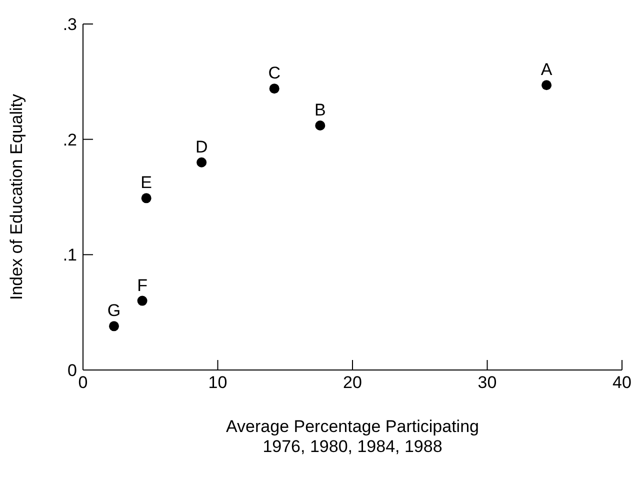  What do you see at coordinates (320, 110) in the screenshot?
I see `annotation: B` at bounding box center [320, 110].